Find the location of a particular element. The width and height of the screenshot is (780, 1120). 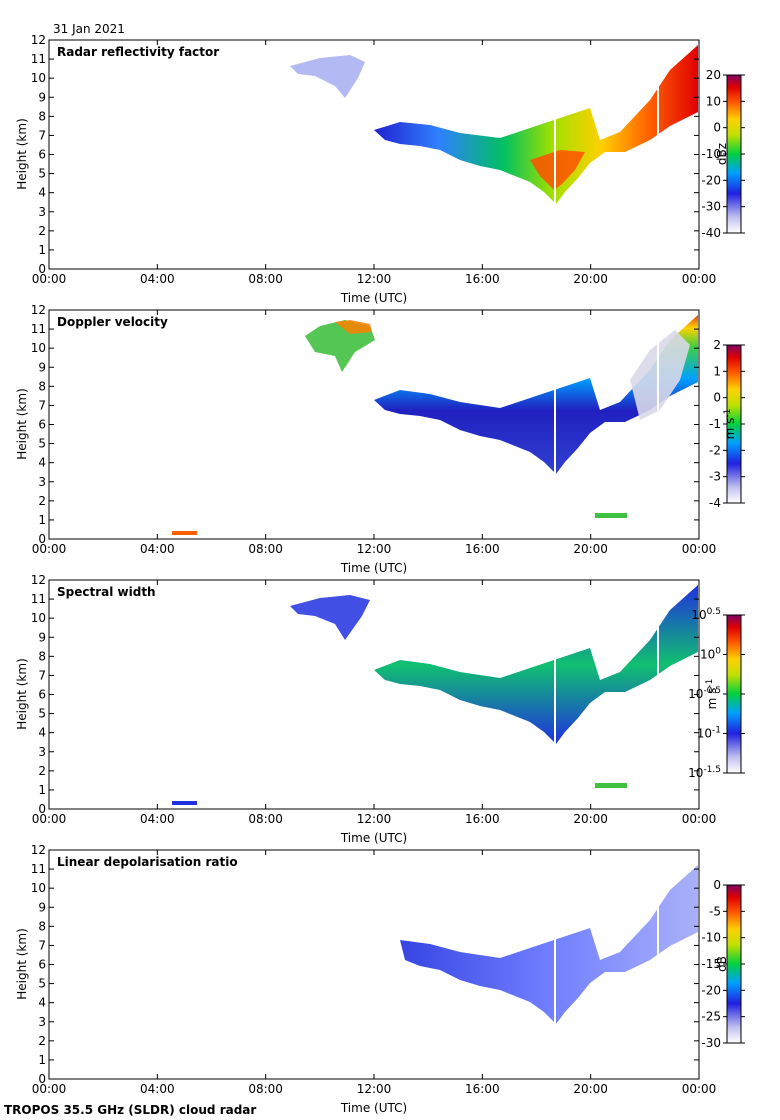

colorbar-label: dB is located at coordinates (722, 964).